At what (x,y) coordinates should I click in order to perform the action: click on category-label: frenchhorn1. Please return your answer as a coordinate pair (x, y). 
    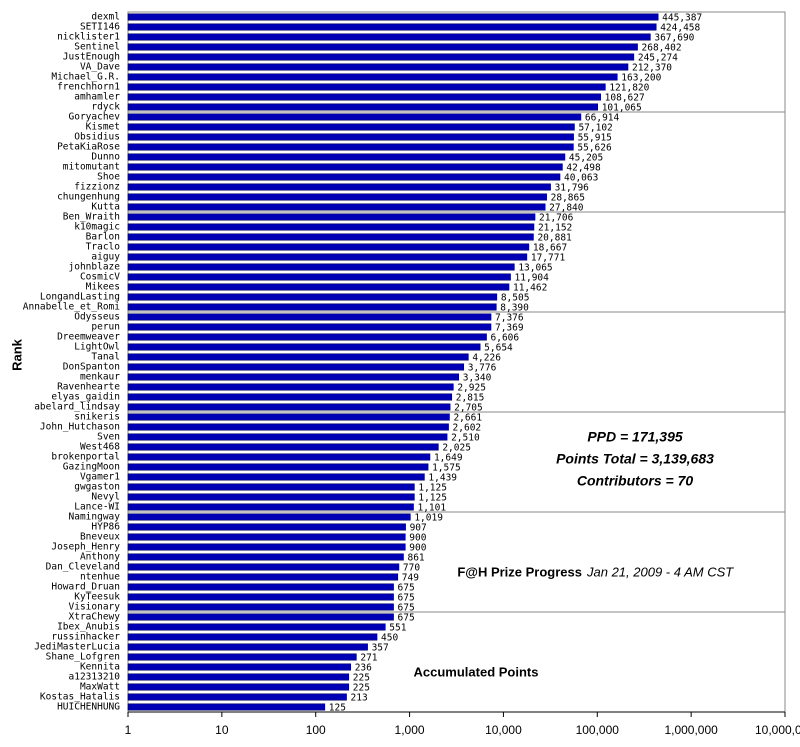
    Looking at the image, I should click on (88, 87).